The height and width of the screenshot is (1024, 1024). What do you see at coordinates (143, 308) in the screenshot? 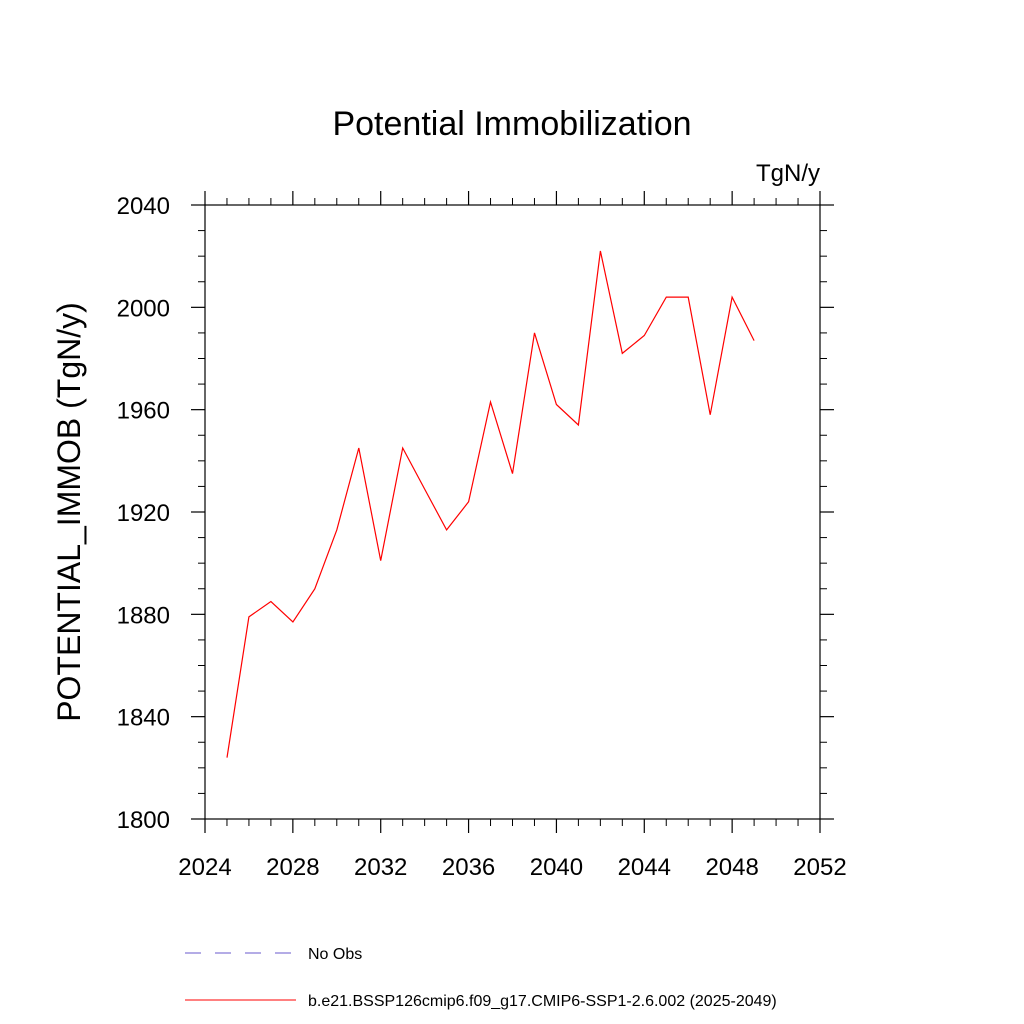
I see `y-tick-label: 2000` at bounding box center [143, 308].